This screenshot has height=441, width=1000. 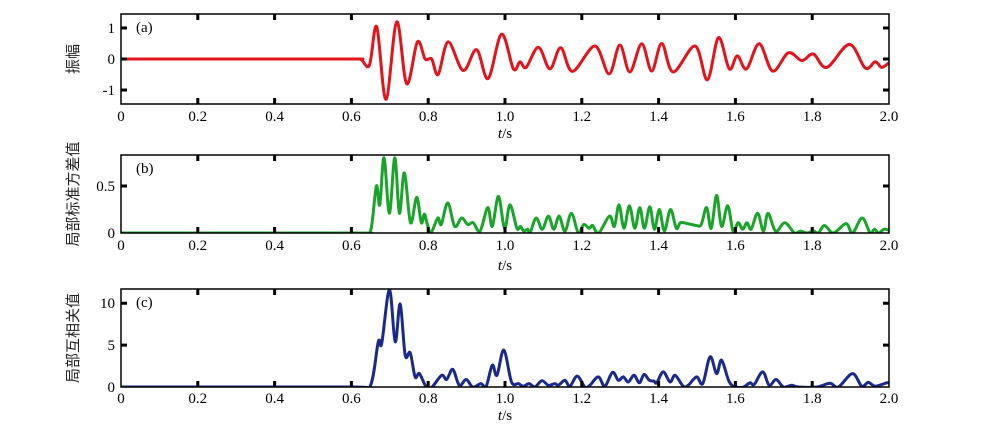 What do you see at coordinates (112, 29) in the screenshot?
I see `y-tick-label: 1` at bounding box center [112, 29].